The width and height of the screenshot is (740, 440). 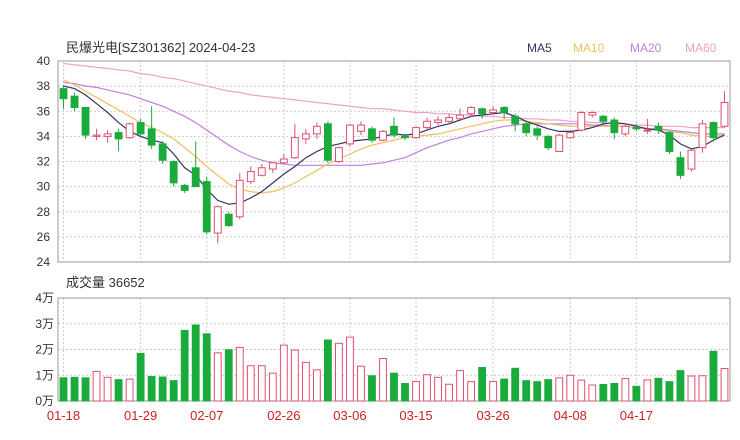 I want to click on price-tick-label: 28, so click(x=44, y=212).